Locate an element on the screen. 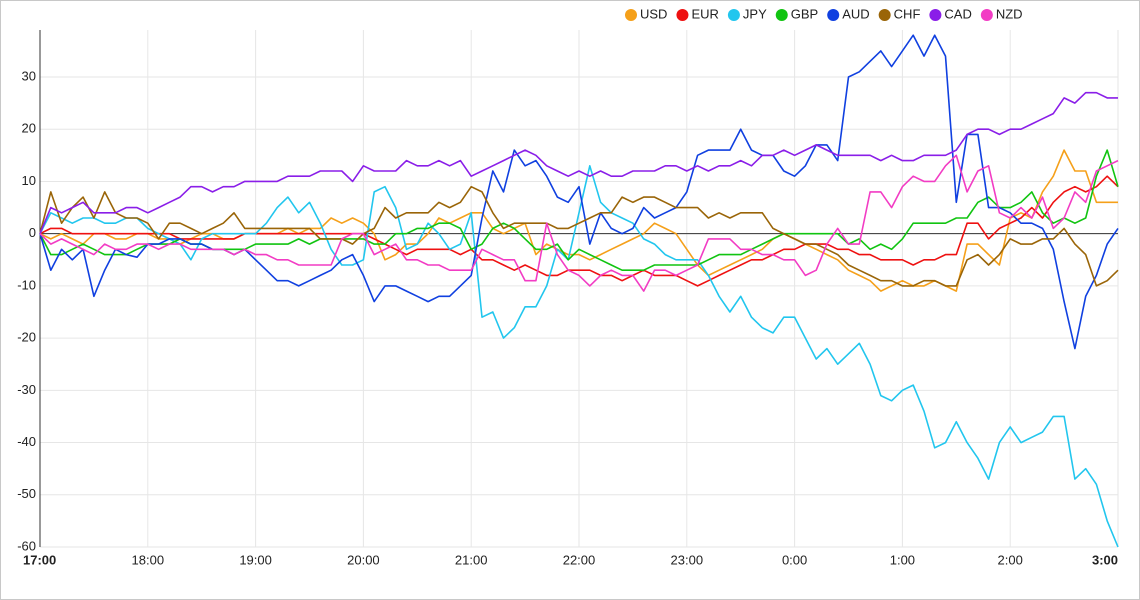 Image resolution: width=1140 pixels, height=600 pixels. legend-label: EUR is located at coordinates (704, 13).